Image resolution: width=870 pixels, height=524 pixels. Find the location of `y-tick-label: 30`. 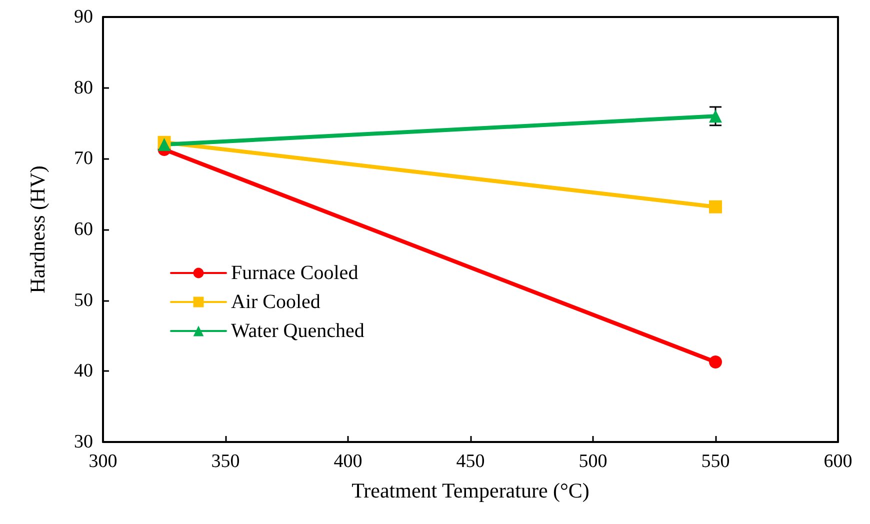

y-tick-label: 30 is located at coordinates (83, 442).